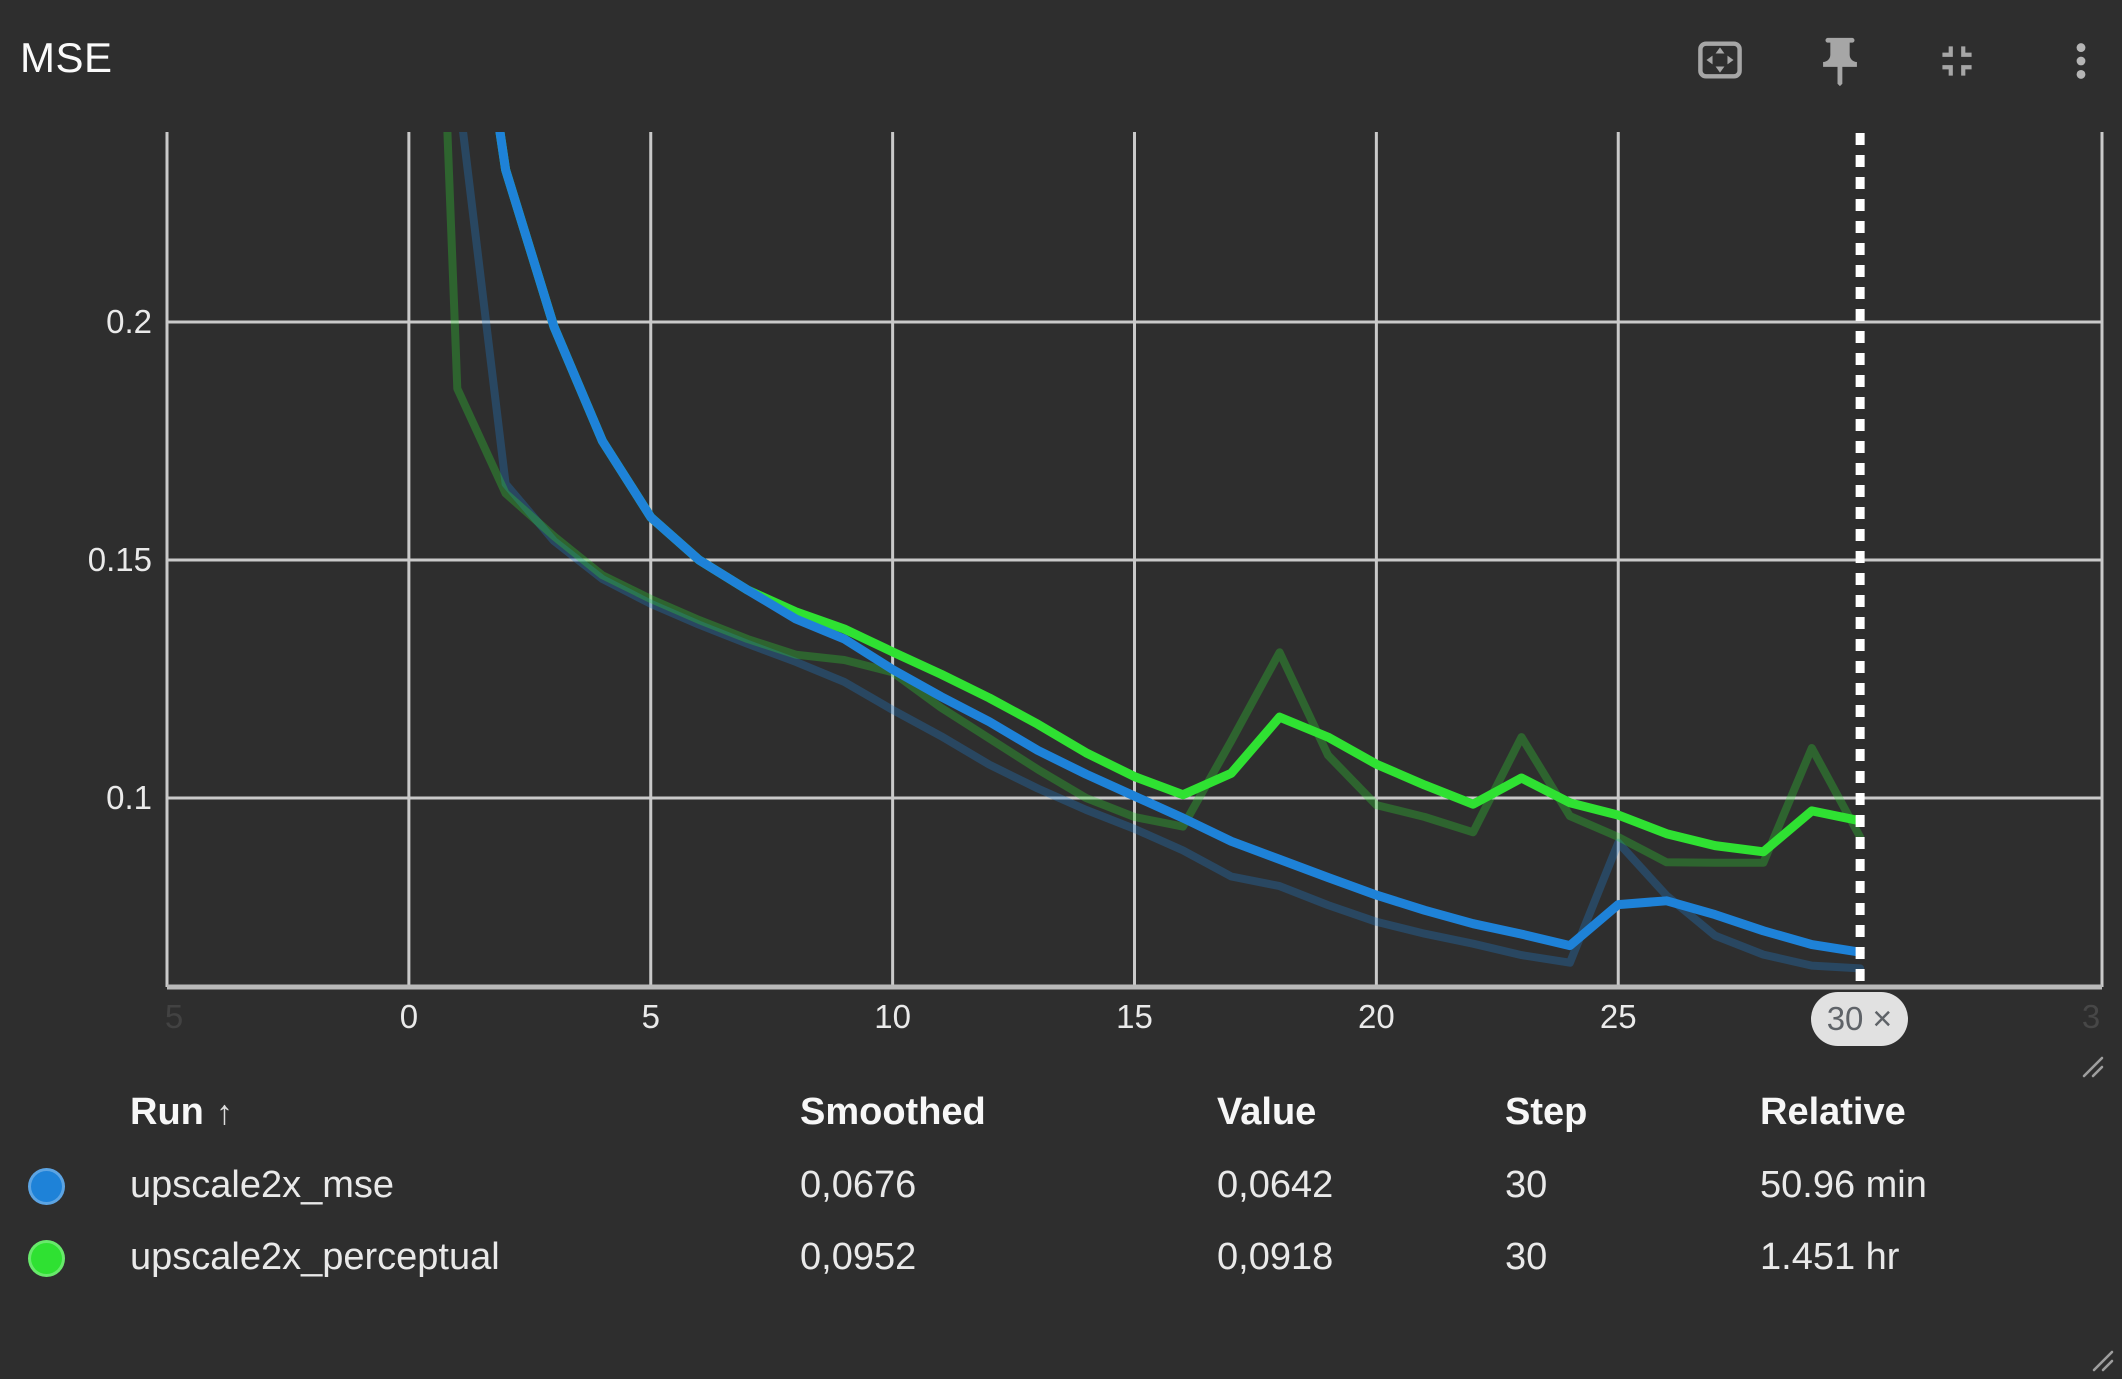  I want to click on kebab-menu-icon, so click(2081, 61).